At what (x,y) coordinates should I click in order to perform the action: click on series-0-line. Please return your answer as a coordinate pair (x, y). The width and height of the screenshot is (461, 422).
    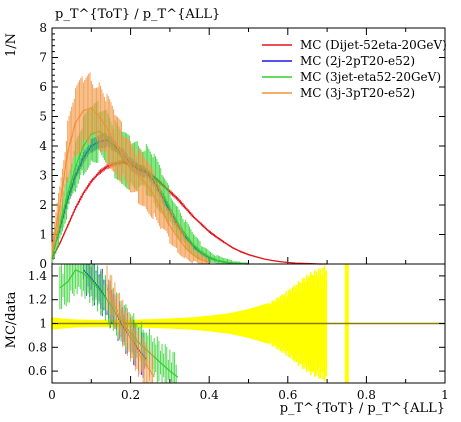
    Looking at the image, I should click on (189, 213).